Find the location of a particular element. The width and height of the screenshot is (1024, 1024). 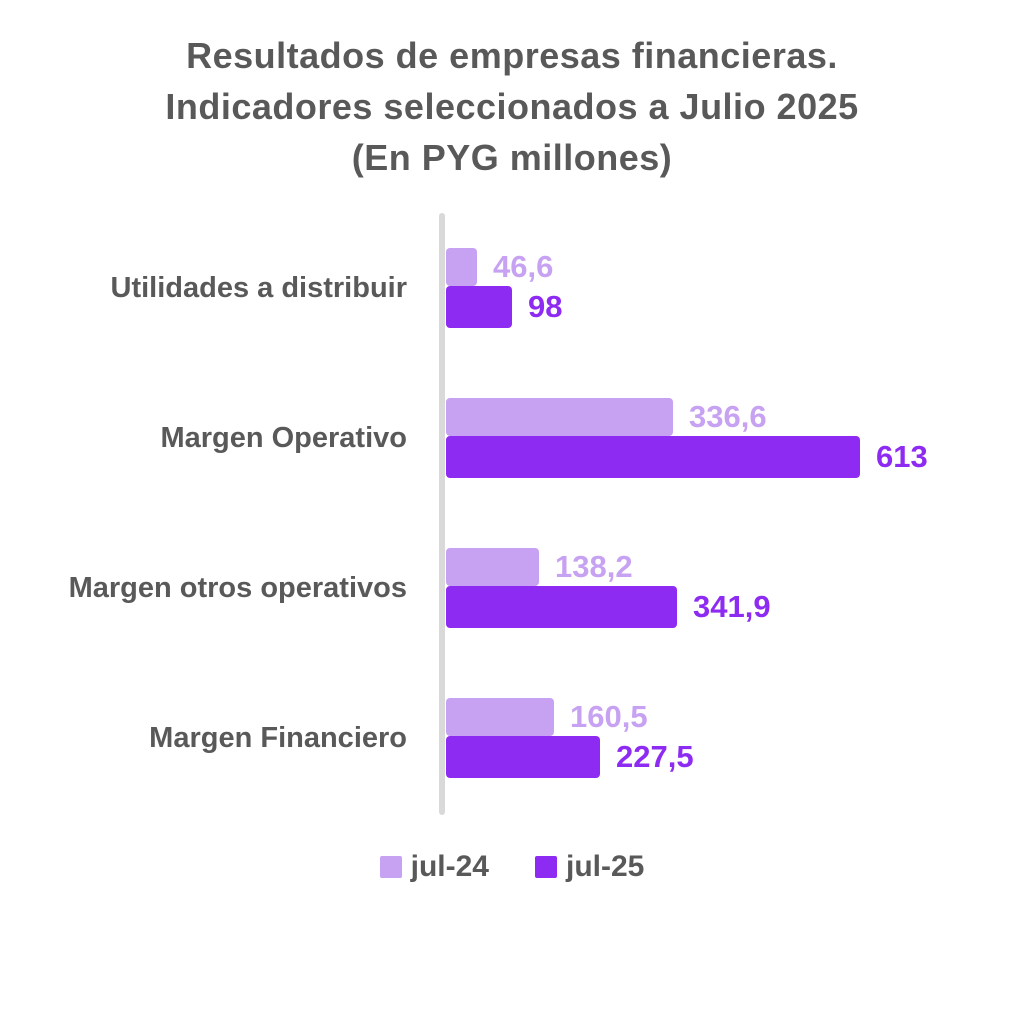

bar-group: 336,6 613 is located at coordinates (724, 438).